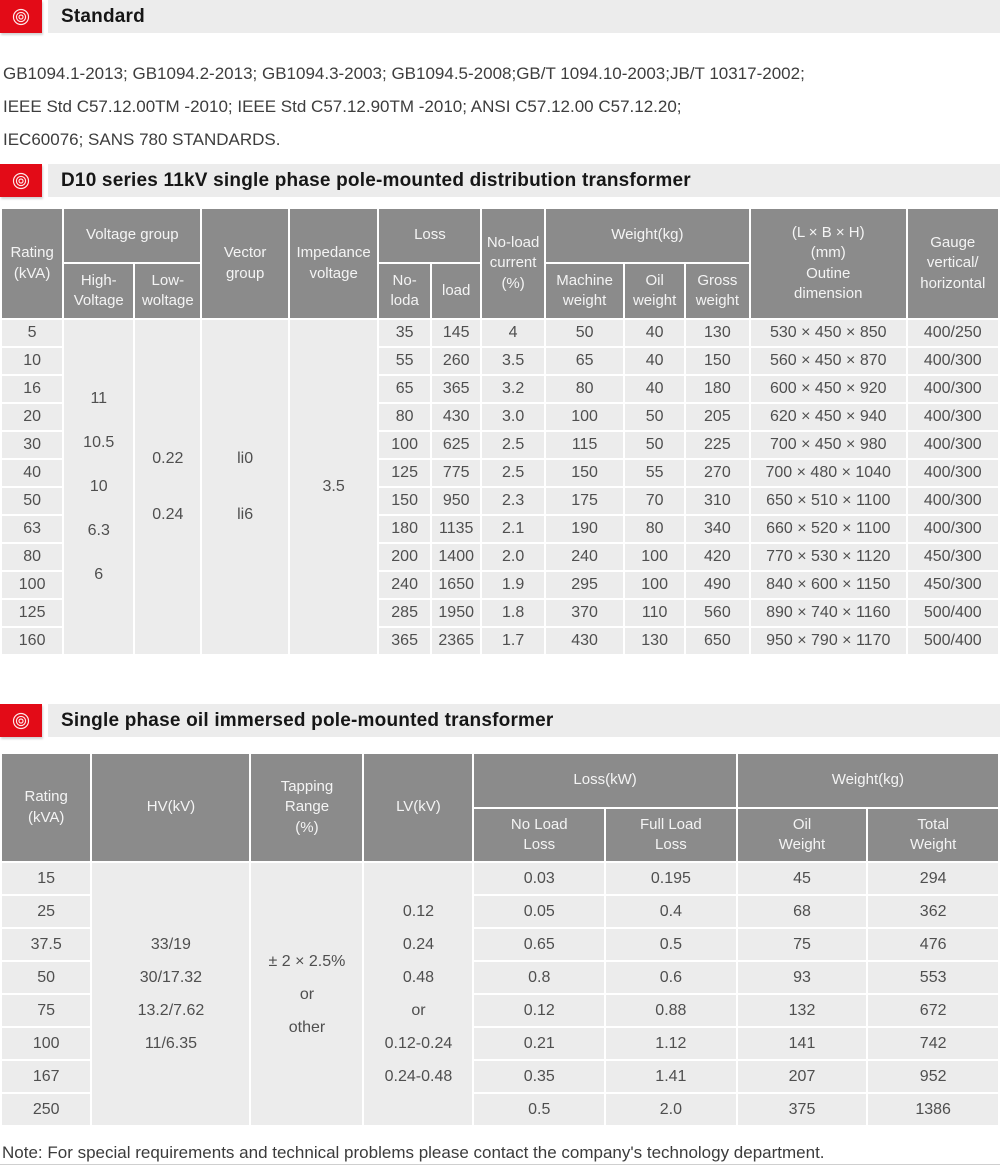 The height and width of the screenshot is (1167, 1000). What do you see at coordinates (513, 529) in the screenshot?
I see `table-cell: 2.1` at bounding box center [513, 529].